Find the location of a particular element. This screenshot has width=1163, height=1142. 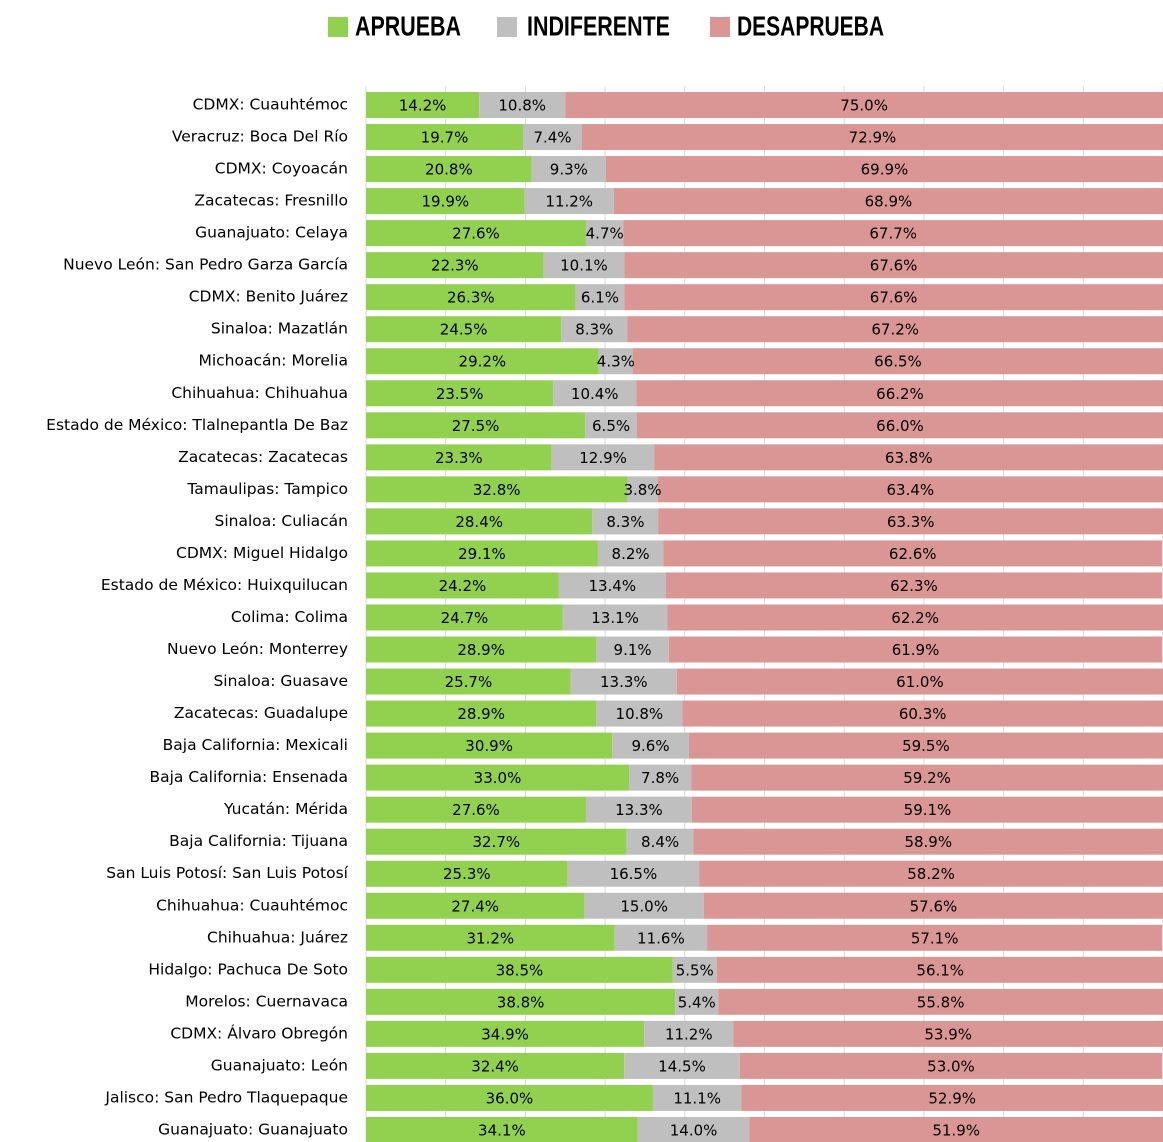

value-label: 10.8% is located at coordinates (640, 714).